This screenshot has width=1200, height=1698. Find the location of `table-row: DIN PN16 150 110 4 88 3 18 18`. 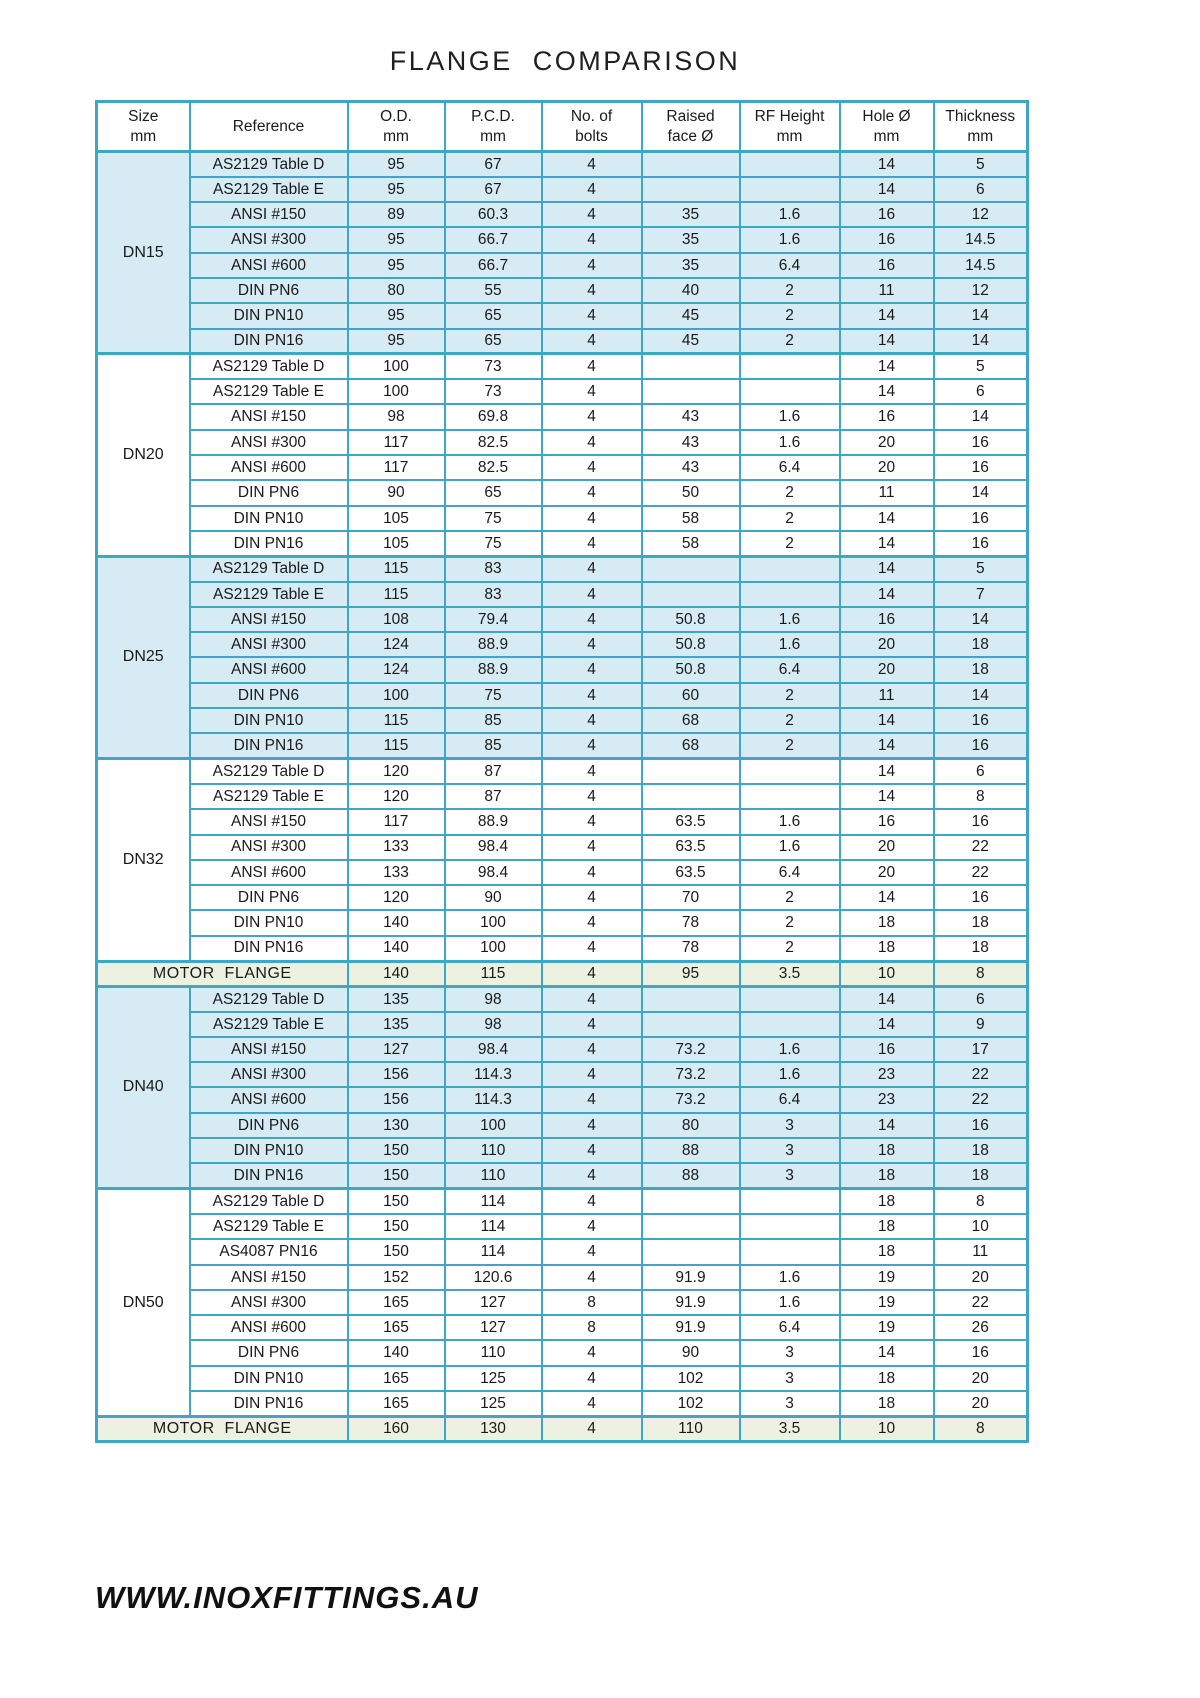

table-row: DIN PN16 150 110 4 88 3 18 18 is located at coordinates (563, 1176).